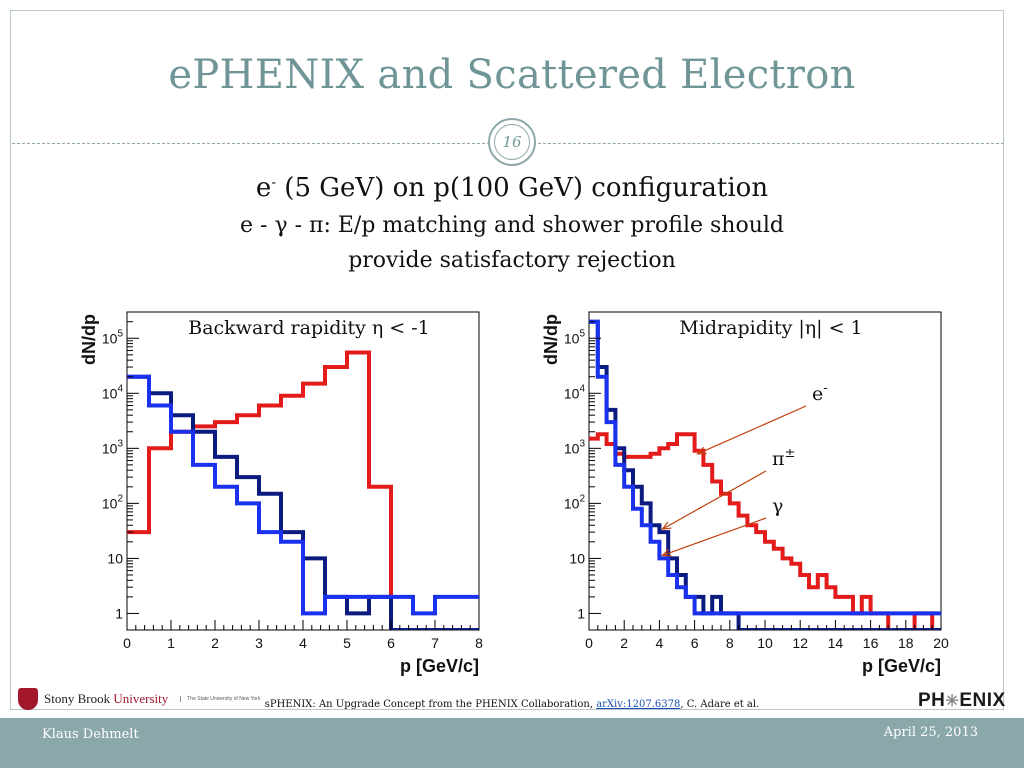  Describe the element at coordinates (347, 643) in the screenshot. I see `x-tick-label: 5` at that location.